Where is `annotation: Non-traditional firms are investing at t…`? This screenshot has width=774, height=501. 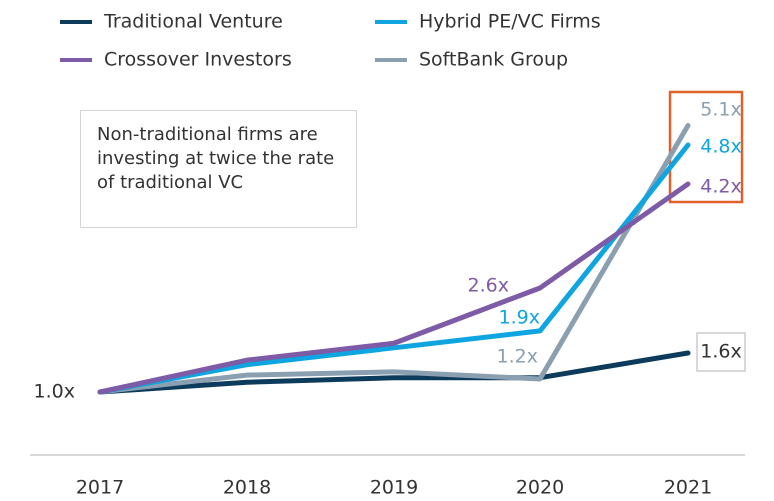 annotation: Non-traditional firms are investing at t… is located at coordinates (218, 169).